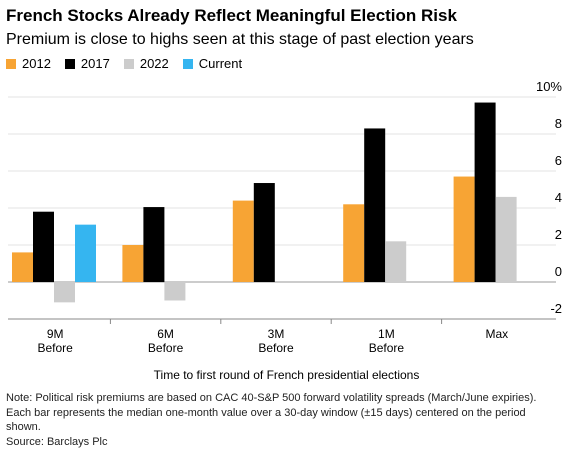  I want to click on note-line: Source: Barclays Plc, so click(57, 441).